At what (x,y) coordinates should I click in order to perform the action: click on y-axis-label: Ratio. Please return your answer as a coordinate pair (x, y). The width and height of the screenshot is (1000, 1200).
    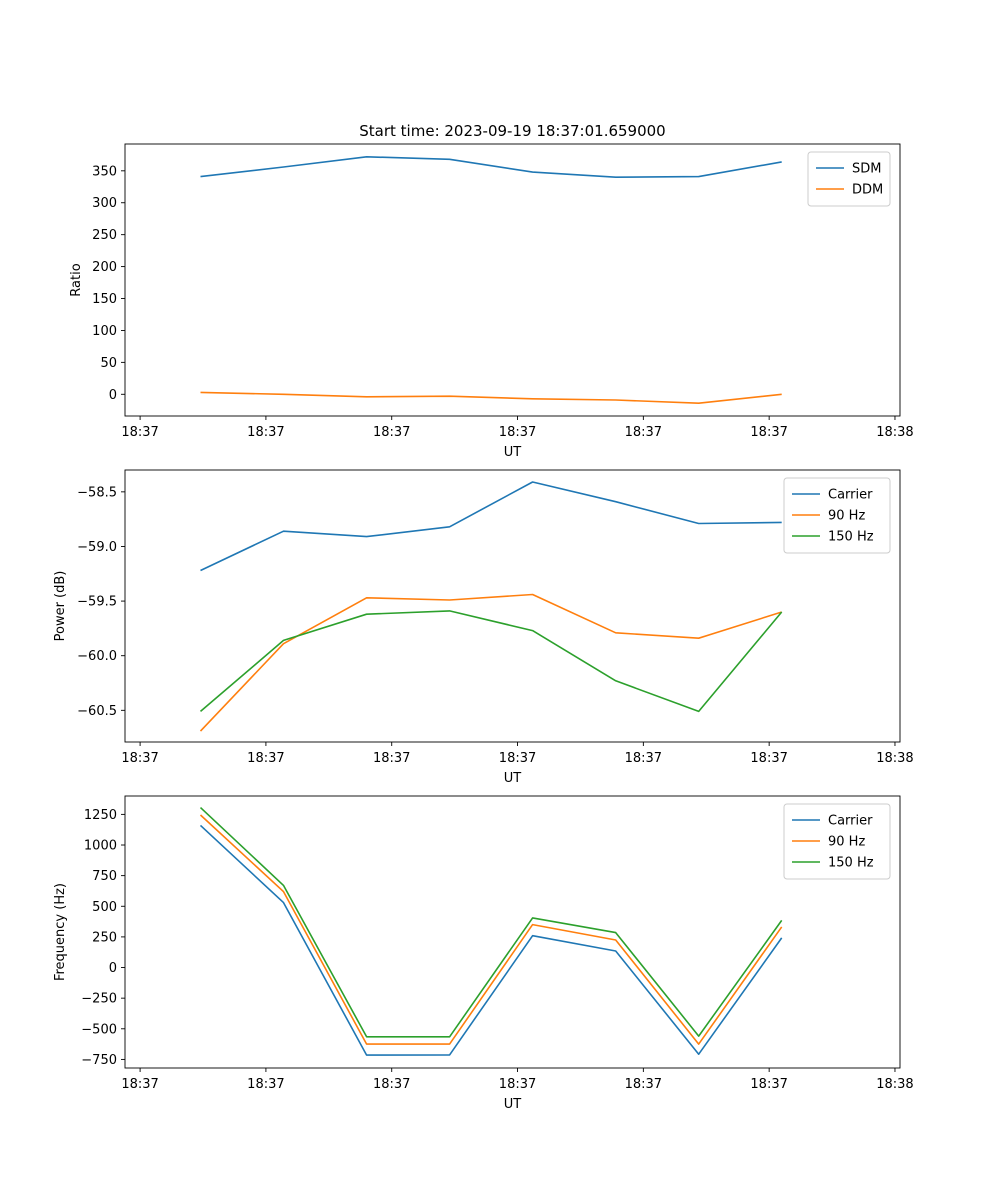
    Looking at the image, I should click on (76, 279).